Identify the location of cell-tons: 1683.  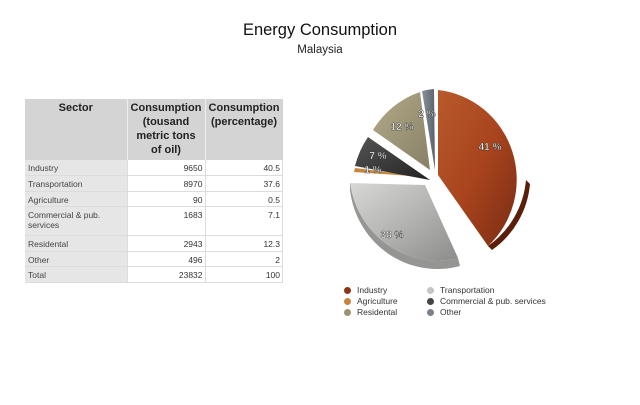
(166, 221).